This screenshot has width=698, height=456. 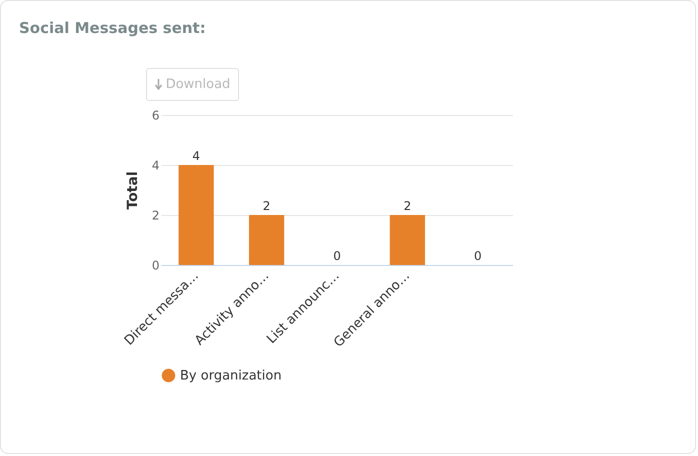 I want to click on y-tick-label: 6, so click(x=156, y=115).